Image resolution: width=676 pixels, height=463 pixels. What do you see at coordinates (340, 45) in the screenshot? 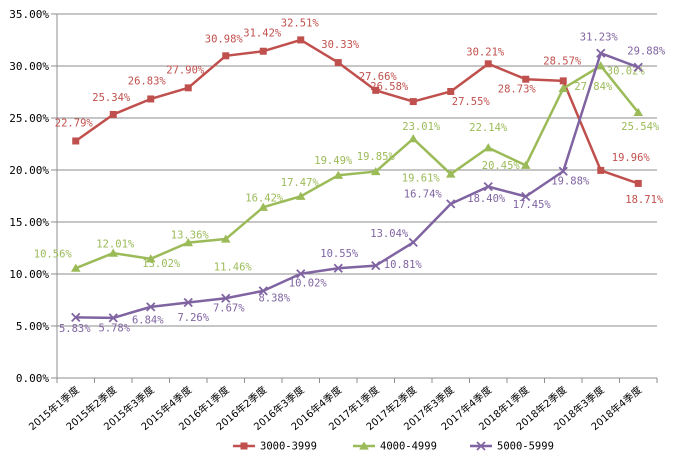
I see `data-point-label-3000-3999: 30.33%` at bounding box center [340, 45].